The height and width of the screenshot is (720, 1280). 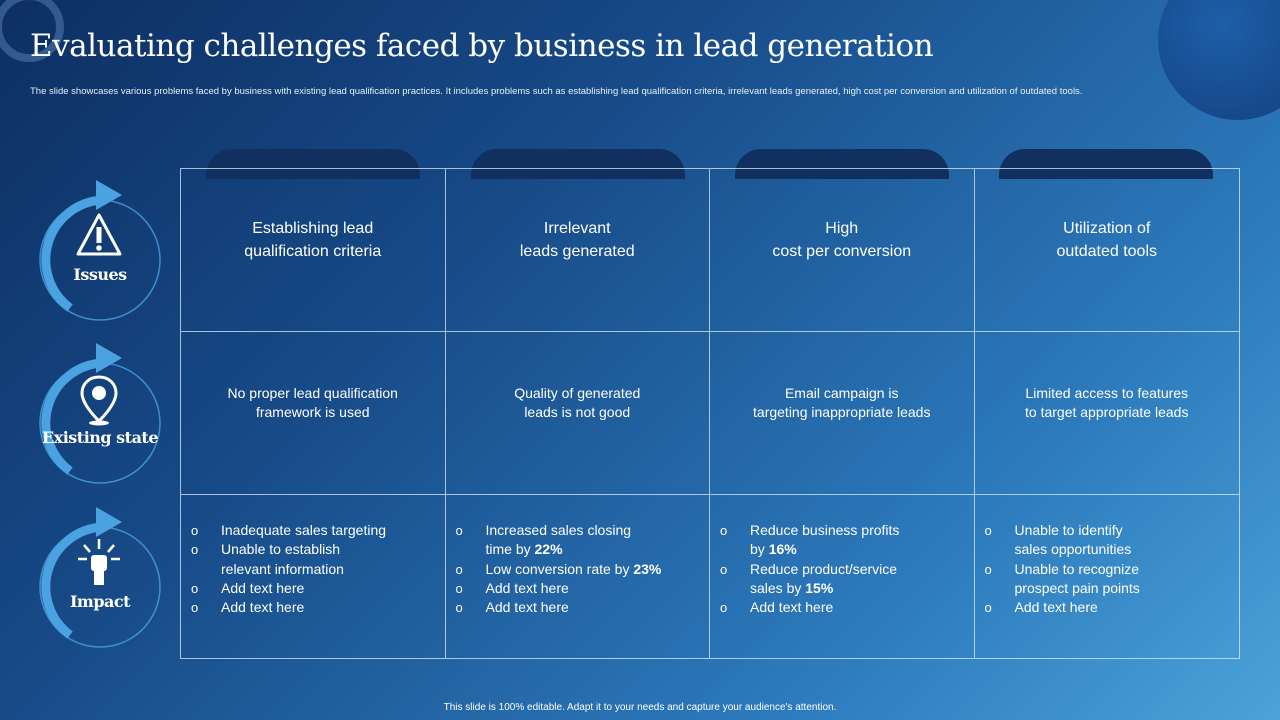 I want to click on issue-cell: Utilization of outdated tools, so click(x=1106, y=250).